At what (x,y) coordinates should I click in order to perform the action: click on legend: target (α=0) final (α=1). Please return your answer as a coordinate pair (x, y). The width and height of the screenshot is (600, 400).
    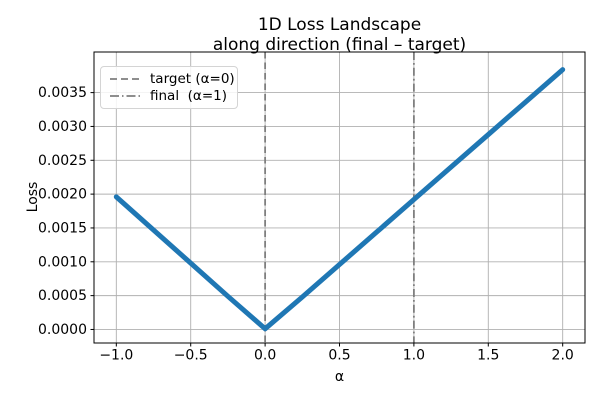
    Looking at the image, I should click on (169, 87).